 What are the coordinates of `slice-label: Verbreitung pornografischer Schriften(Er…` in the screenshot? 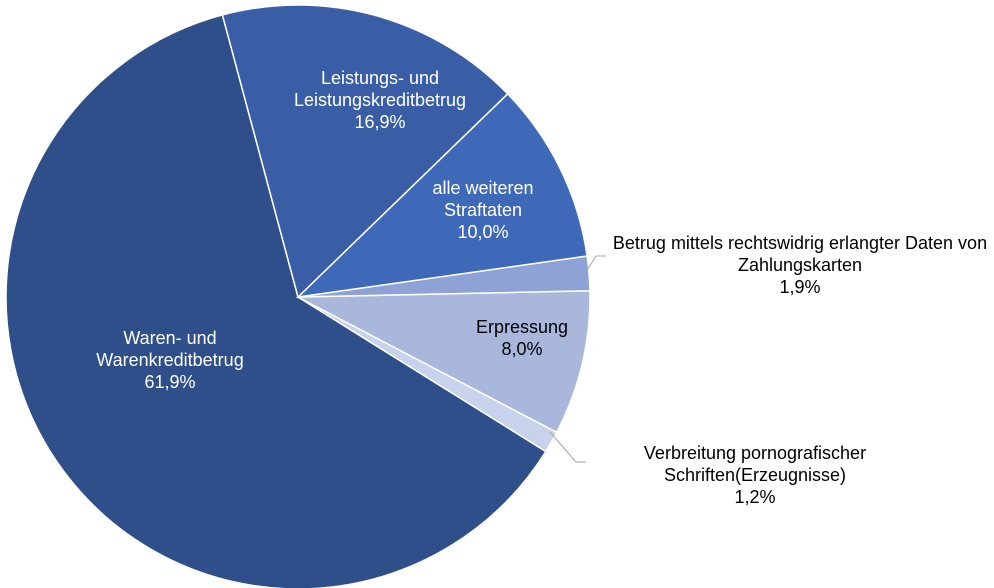 It's located at (755, 475).